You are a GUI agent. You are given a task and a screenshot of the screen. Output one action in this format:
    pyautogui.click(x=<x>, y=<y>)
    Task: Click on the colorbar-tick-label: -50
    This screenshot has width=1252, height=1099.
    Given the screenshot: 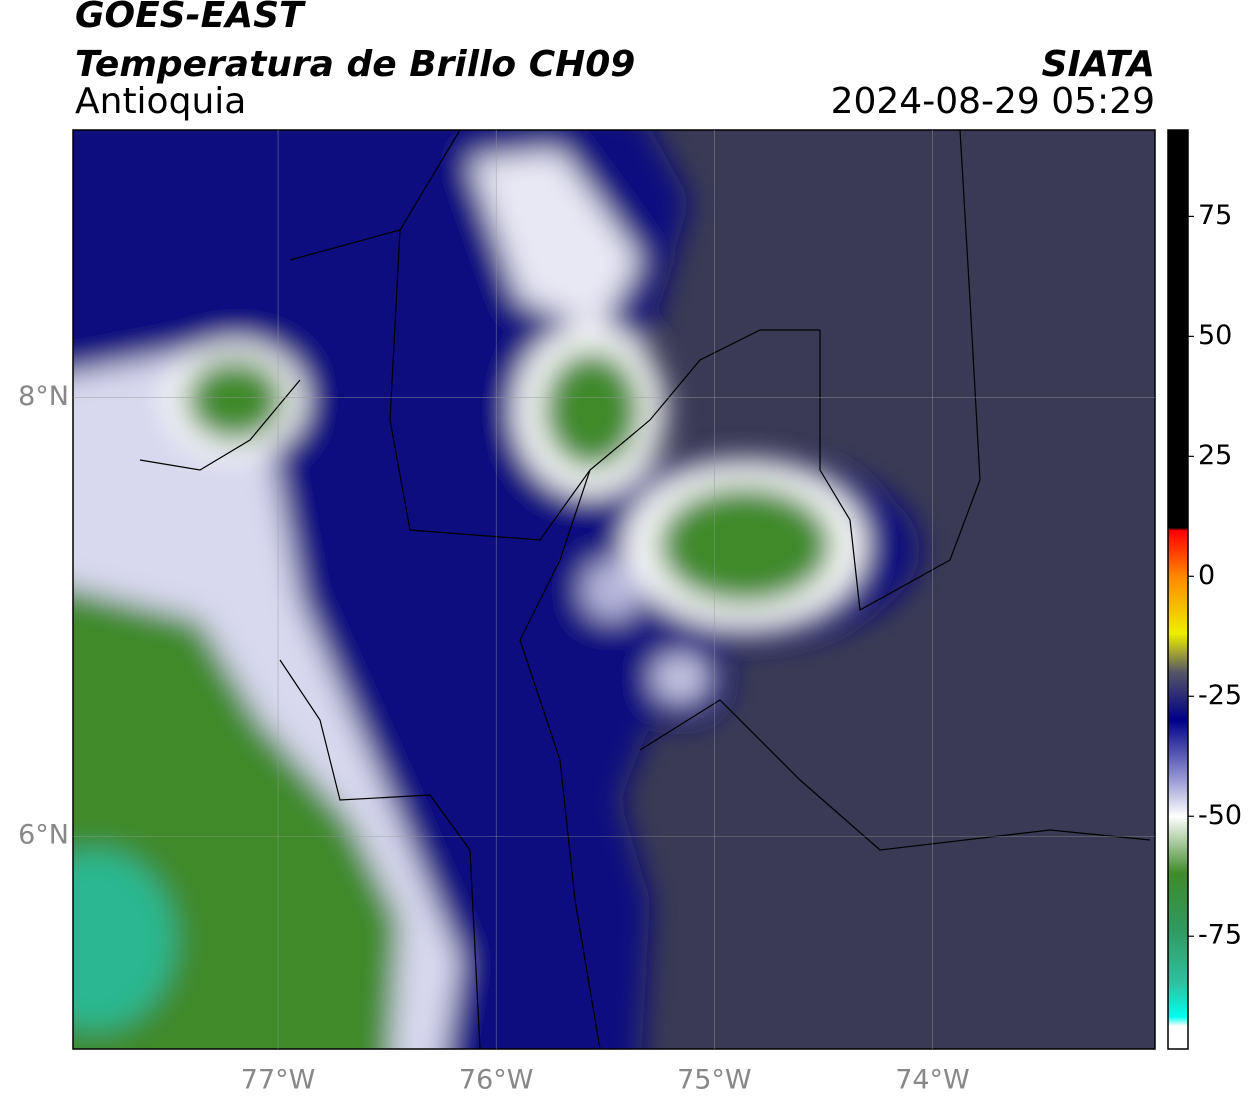 What is the action you would take?
    pyautogui.click(x=1220, y=815)
    